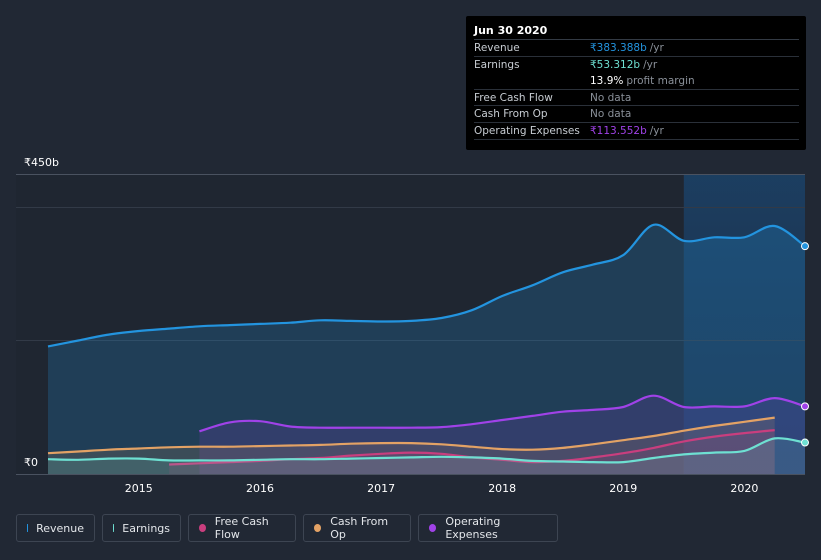  I want to click on x-tick-label-2019: 2019, so click(623, 488).